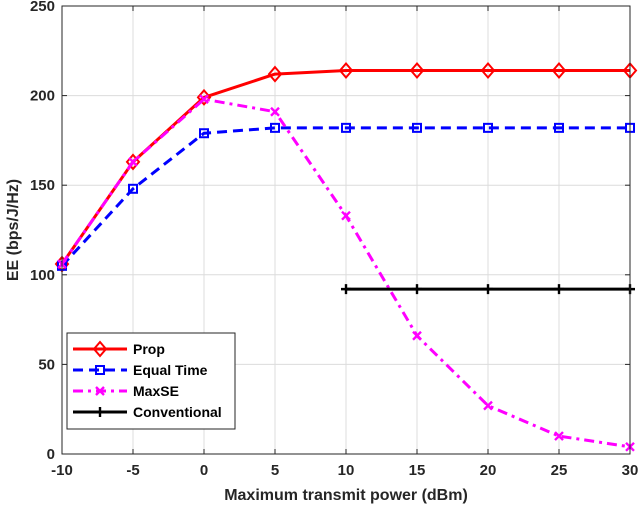 This screenshot has width=640, height=509. I want to click on x-tick-label: 20, so click(488, 470).